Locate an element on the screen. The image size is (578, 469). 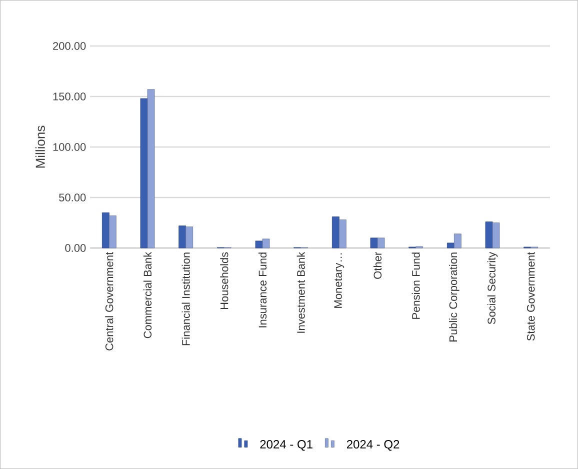
x-tick-label: Households is located at coordinates (224, 281).